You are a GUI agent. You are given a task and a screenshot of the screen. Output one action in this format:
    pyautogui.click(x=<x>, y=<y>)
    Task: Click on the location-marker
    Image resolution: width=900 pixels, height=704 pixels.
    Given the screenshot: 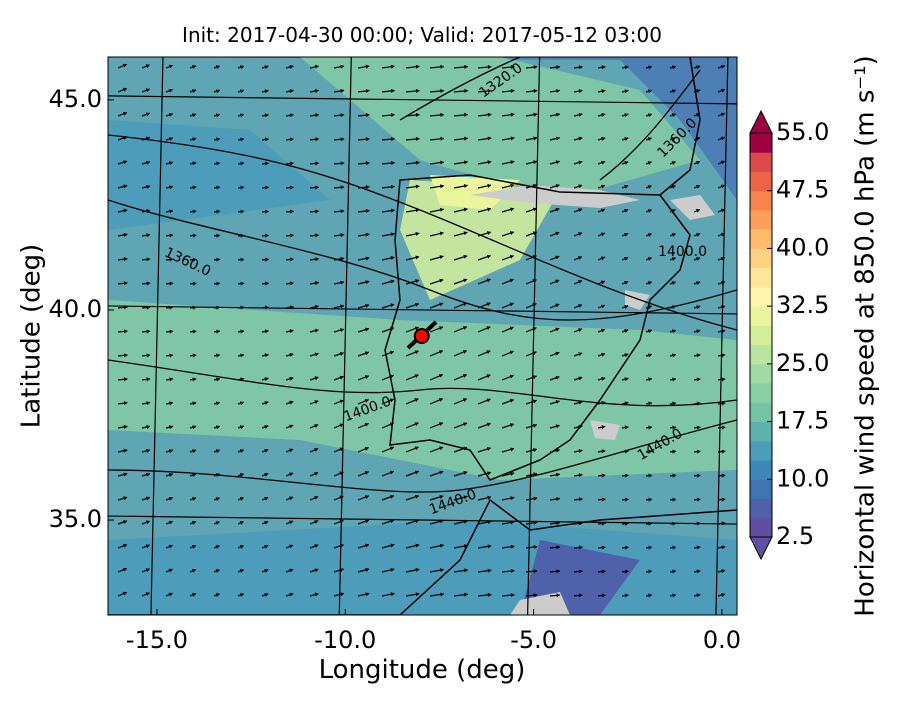 What is the action you would take?
    pyautogui.click(x=421, y=336)
    